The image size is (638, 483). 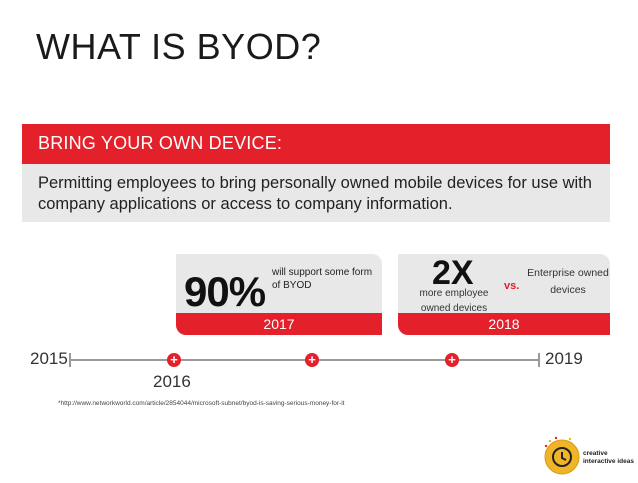 I want to click on logo-text: creative interactive ideas, so click(x=608, y=458).